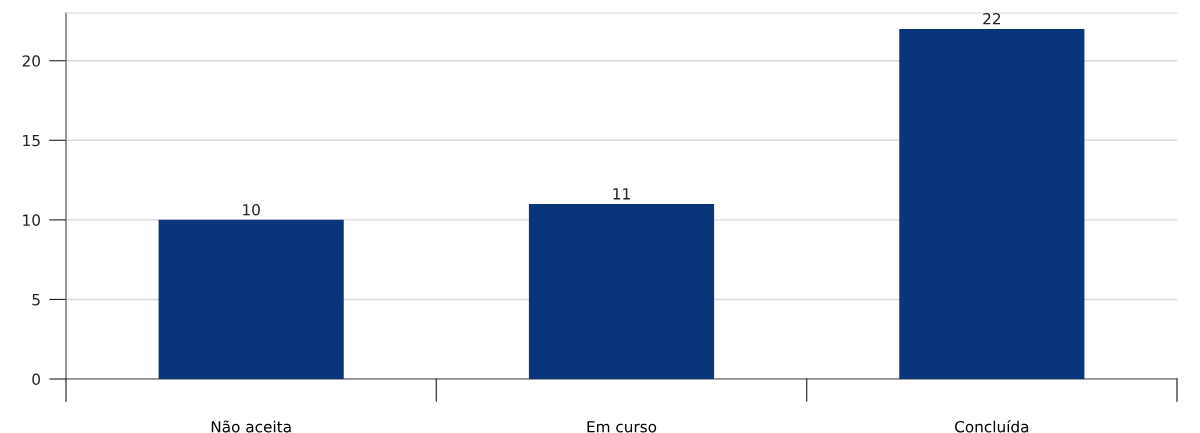 The height and width of the screenshot is (433, 1200). Describe the element at coordinates (622, 427) in the screenshot. I see `x-tick-label: Em curso` at that location.